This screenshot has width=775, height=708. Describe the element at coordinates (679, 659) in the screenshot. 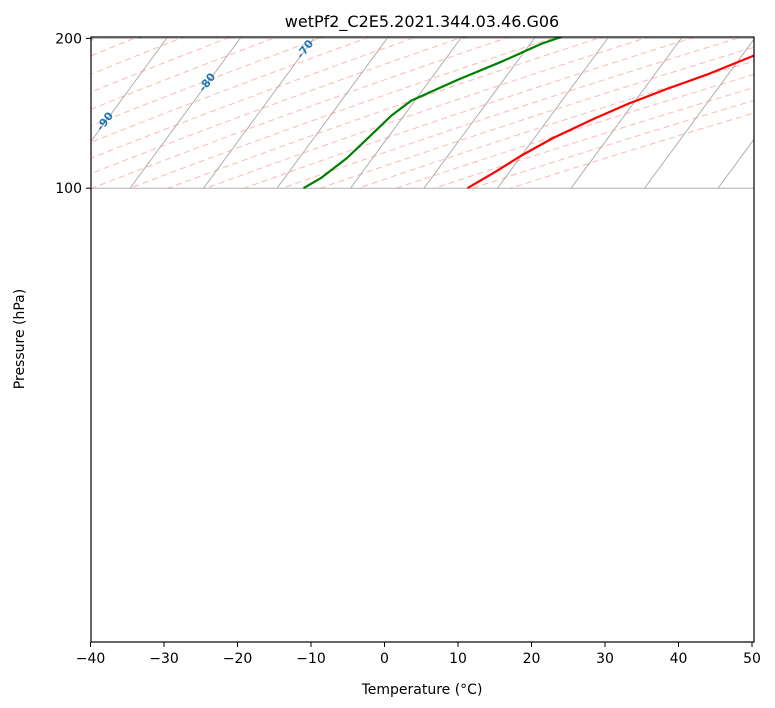

I see `x-tick-label: 40` at that location.